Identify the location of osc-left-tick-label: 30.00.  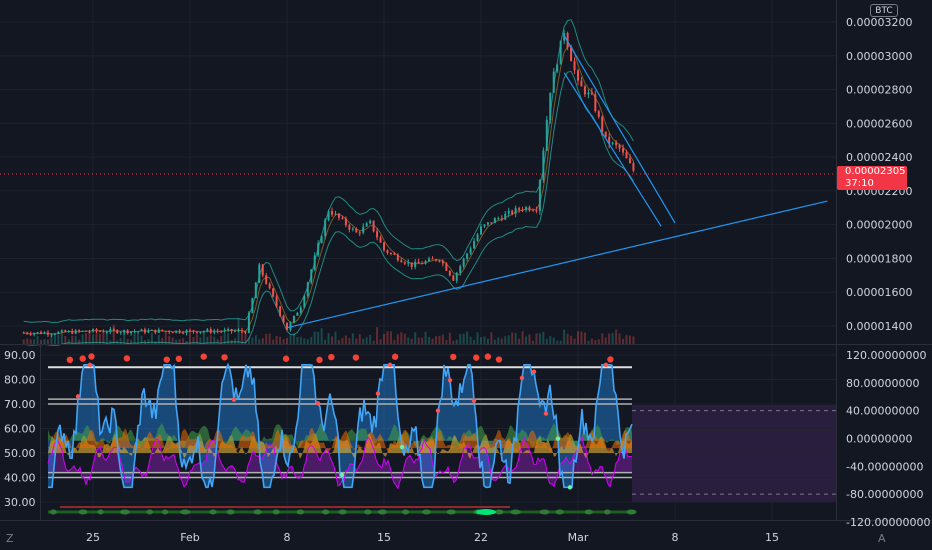
(20, 502).